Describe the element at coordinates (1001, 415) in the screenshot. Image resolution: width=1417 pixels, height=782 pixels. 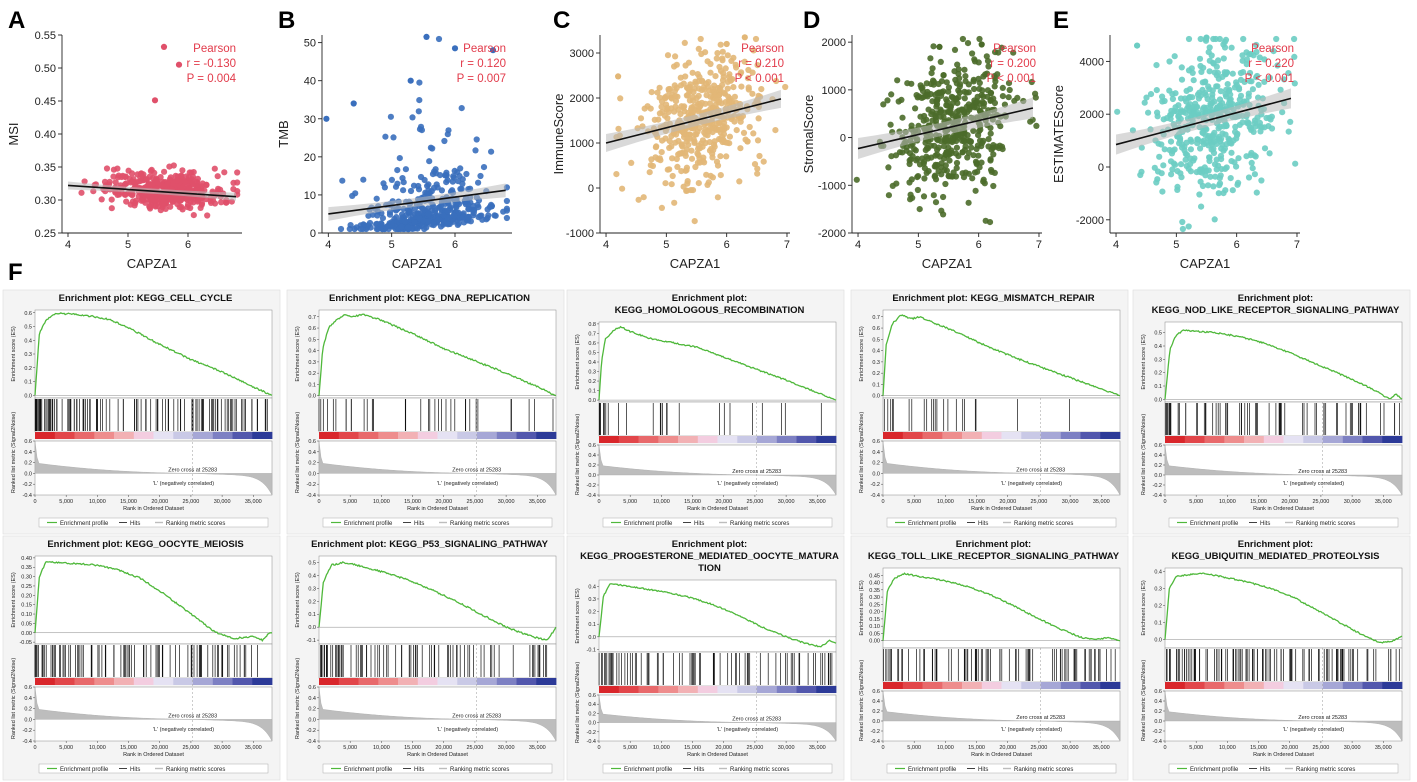
I see `hits-area` at that location.